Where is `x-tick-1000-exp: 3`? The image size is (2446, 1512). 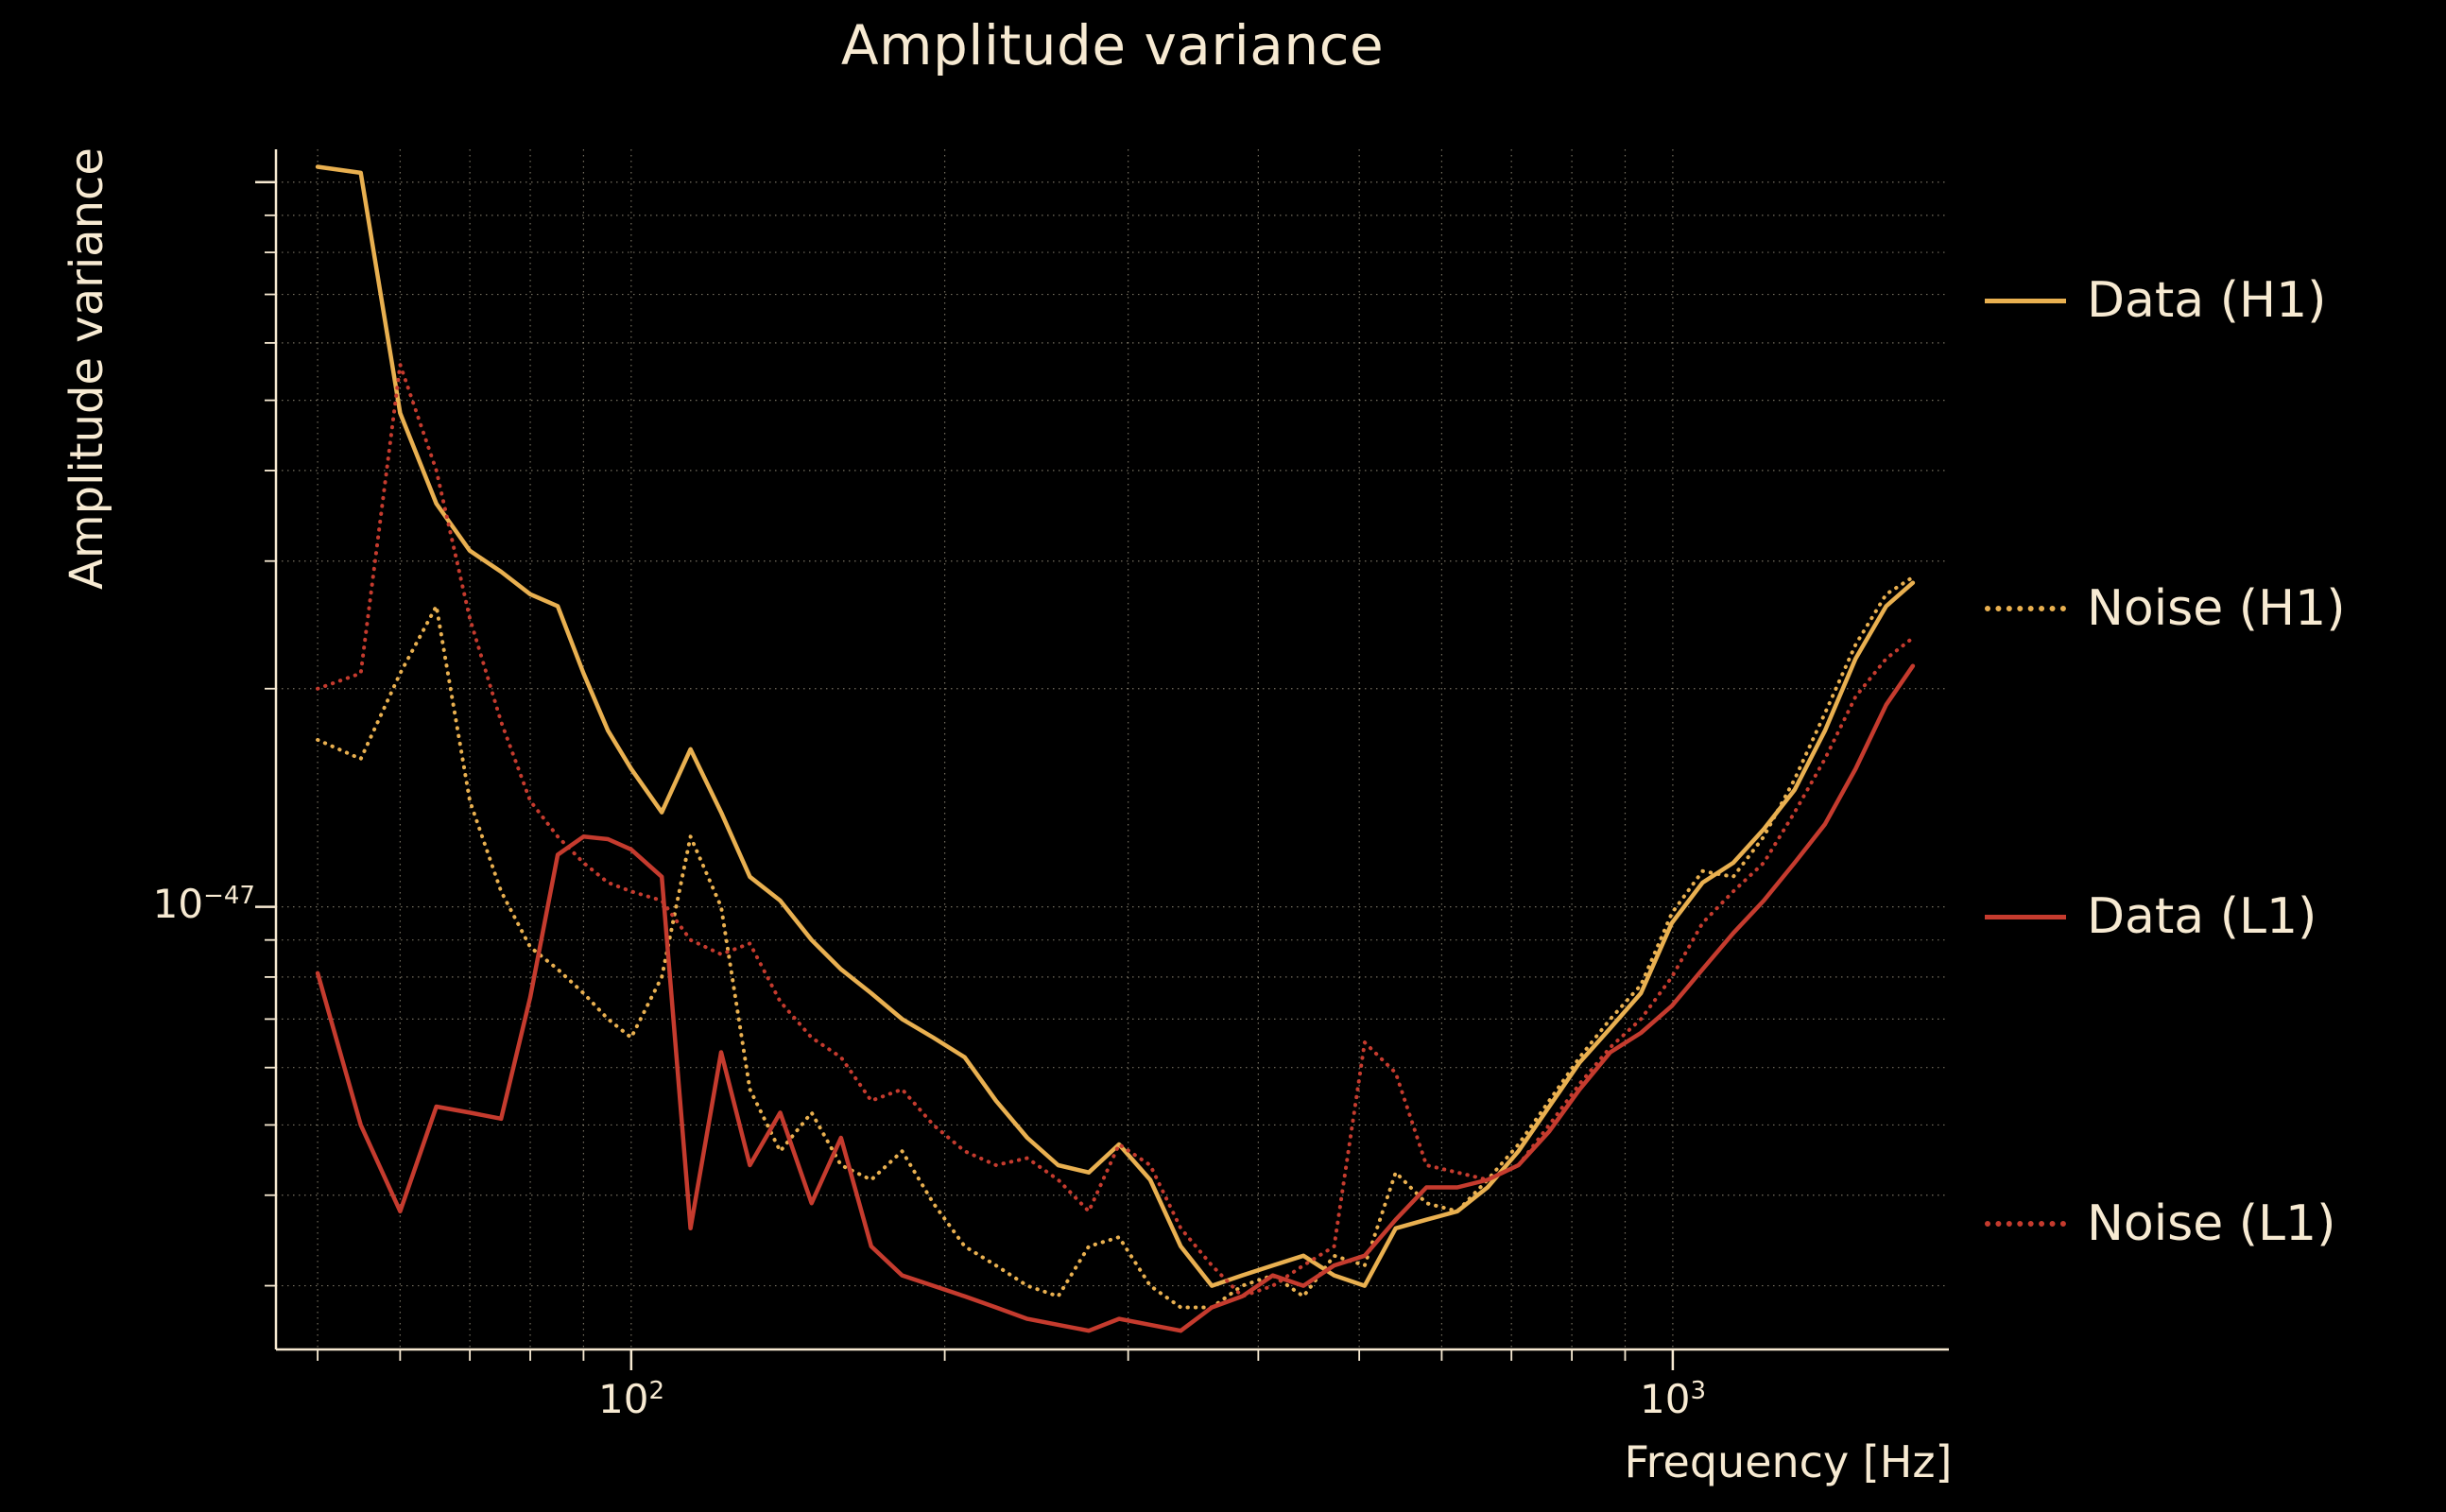 x-tick-1000-exp: 3 is located at coordinates (1698, 1391).